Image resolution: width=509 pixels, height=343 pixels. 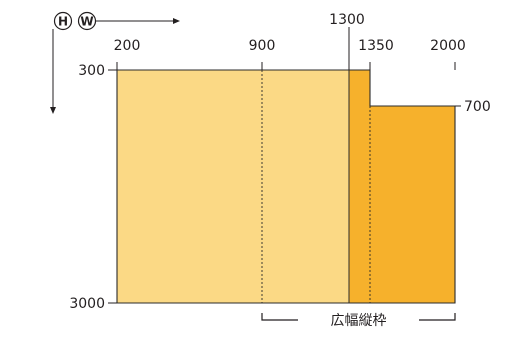 I want to click on width-label-1350: 1350, so click(x=376, y=46).